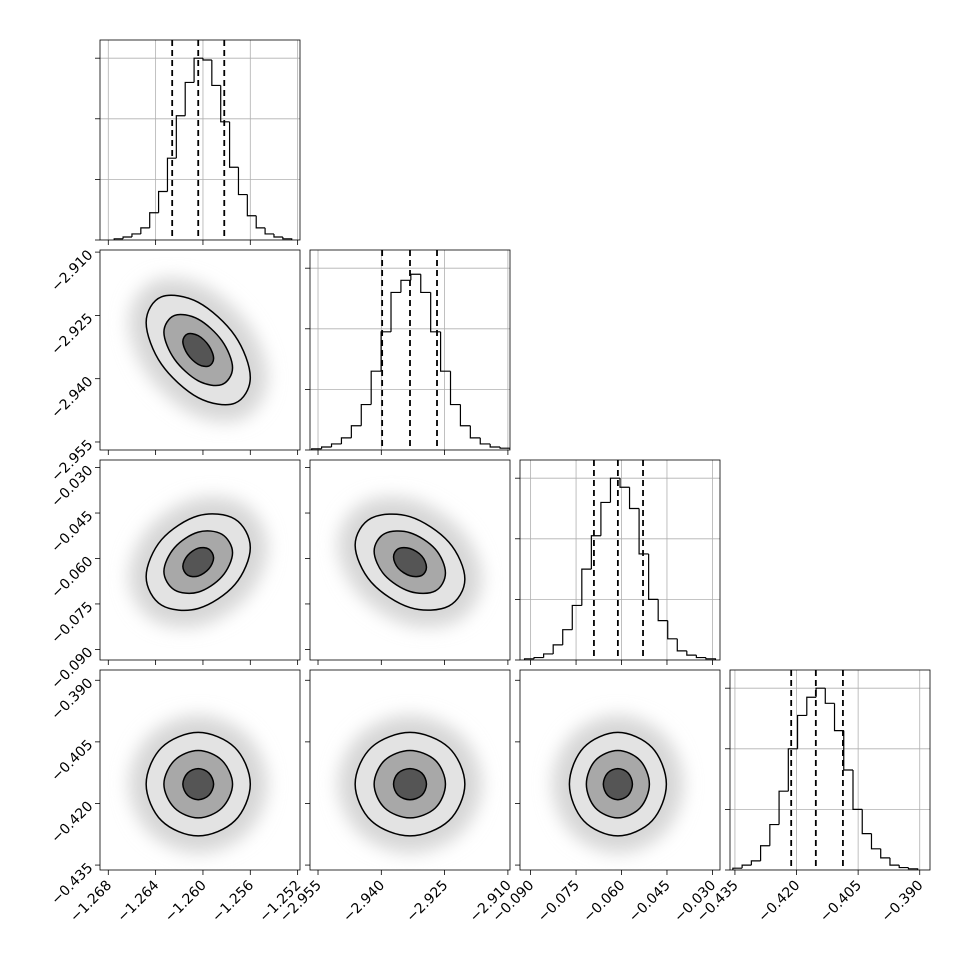 This screenshot has width=970, height=970. Describe the element at coordinates (779, 902) in the screenshot. I see `x-tick-label: −0.420` at that location.